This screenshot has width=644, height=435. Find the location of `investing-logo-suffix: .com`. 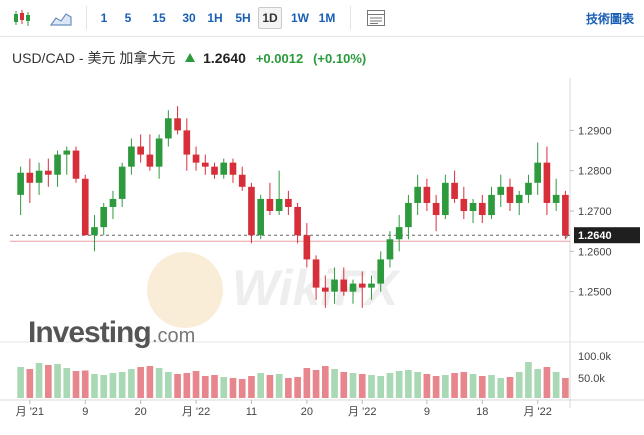

investing-logo-suffix: .com is located at coordinates (173, 336).